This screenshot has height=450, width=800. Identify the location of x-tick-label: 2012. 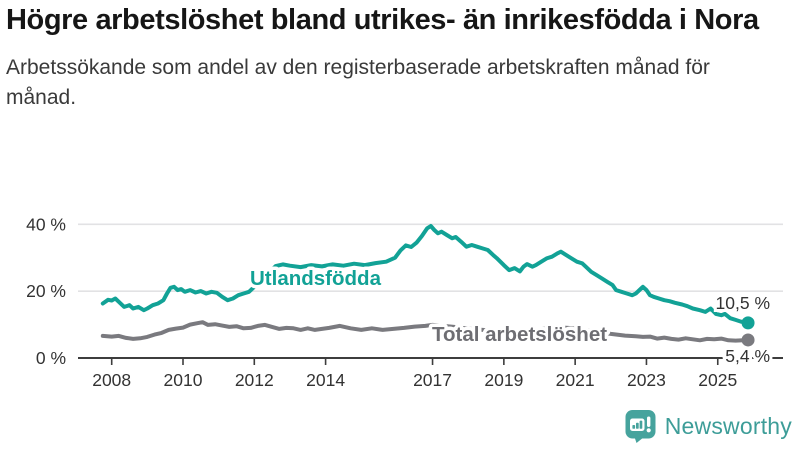
(254, 380).